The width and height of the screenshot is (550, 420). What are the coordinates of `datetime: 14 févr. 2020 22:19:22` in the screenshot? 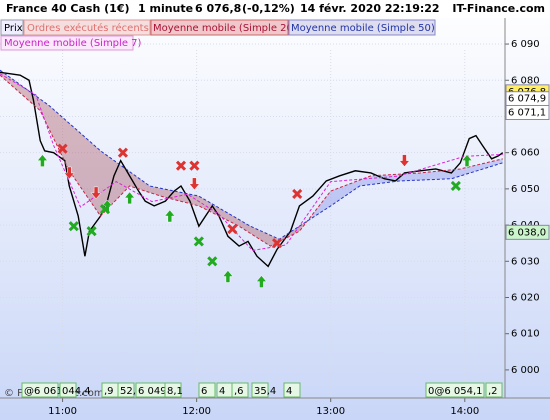 It's located at (370, 8).